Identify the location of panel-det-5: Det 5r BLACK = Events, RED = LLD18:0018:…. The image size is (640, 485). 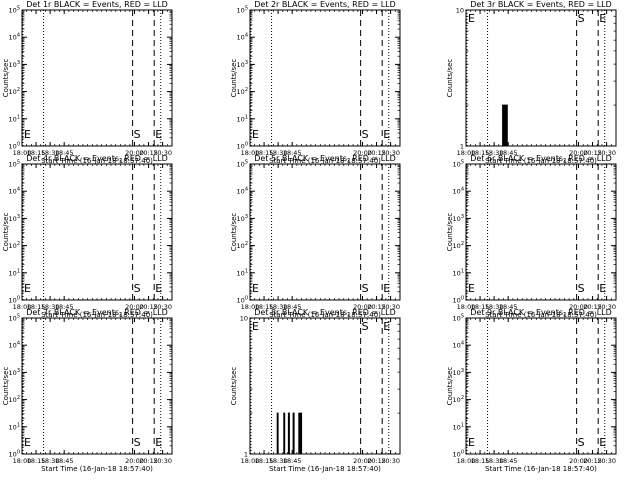
(315, 236).